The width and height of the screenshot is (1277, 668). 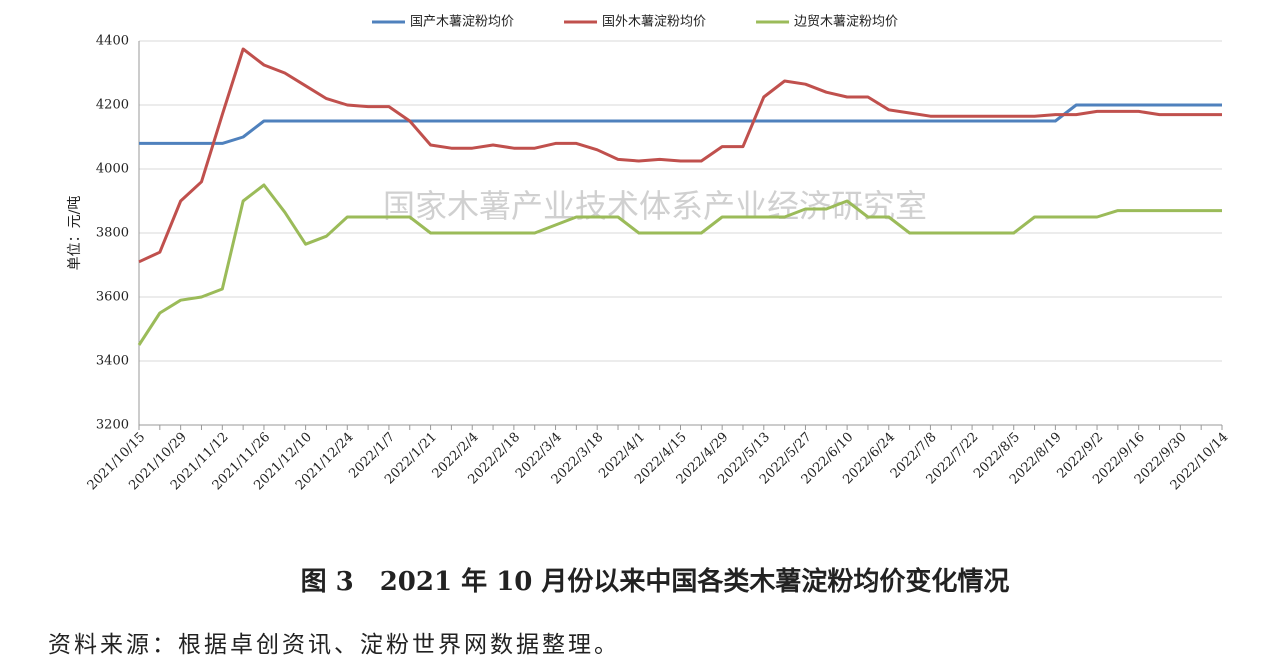 What do you see at coordinates (75, 233) in the screenshot?
I see `y-axis-label: 单位：元/吨` at bounding box center [75, 233].